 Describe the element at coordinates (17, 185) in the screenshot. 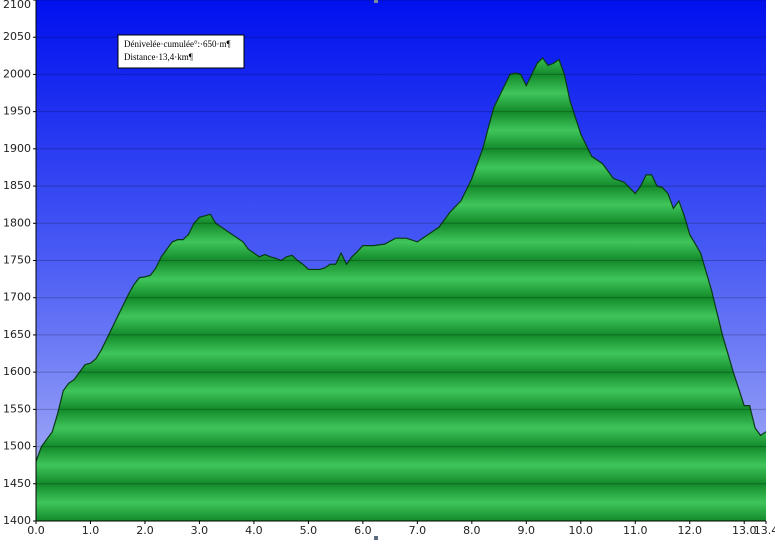

I see `y-tick-label: 1850` at that location.